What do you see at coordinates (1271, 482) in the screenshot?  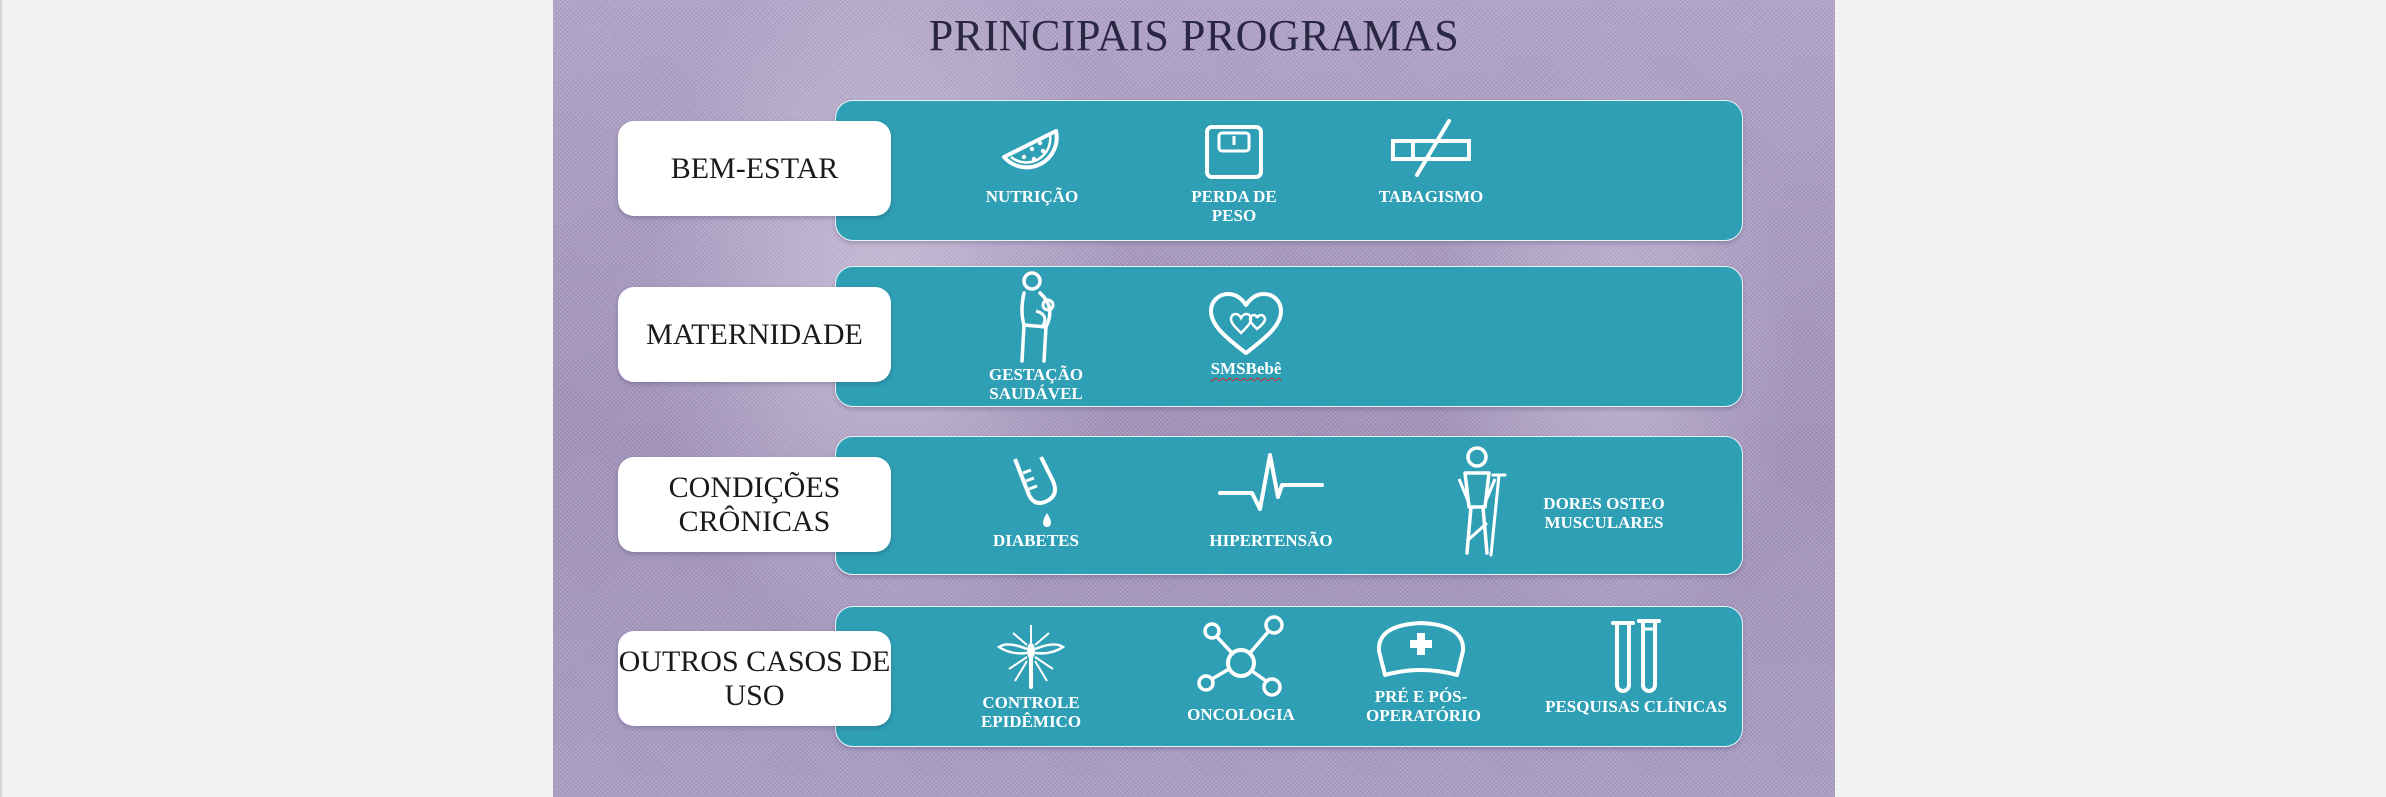 I see `heartbeat-icon` at bounding box center [1271, 482].